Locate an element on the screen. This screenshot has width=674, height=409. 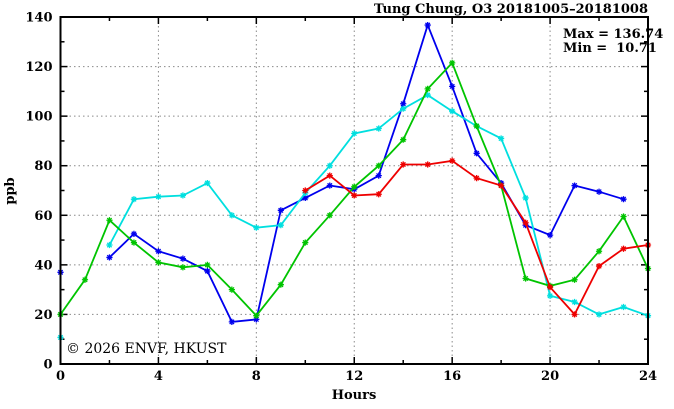
max-value-label: Max = 136.74 is located at coordinates (613, 34).